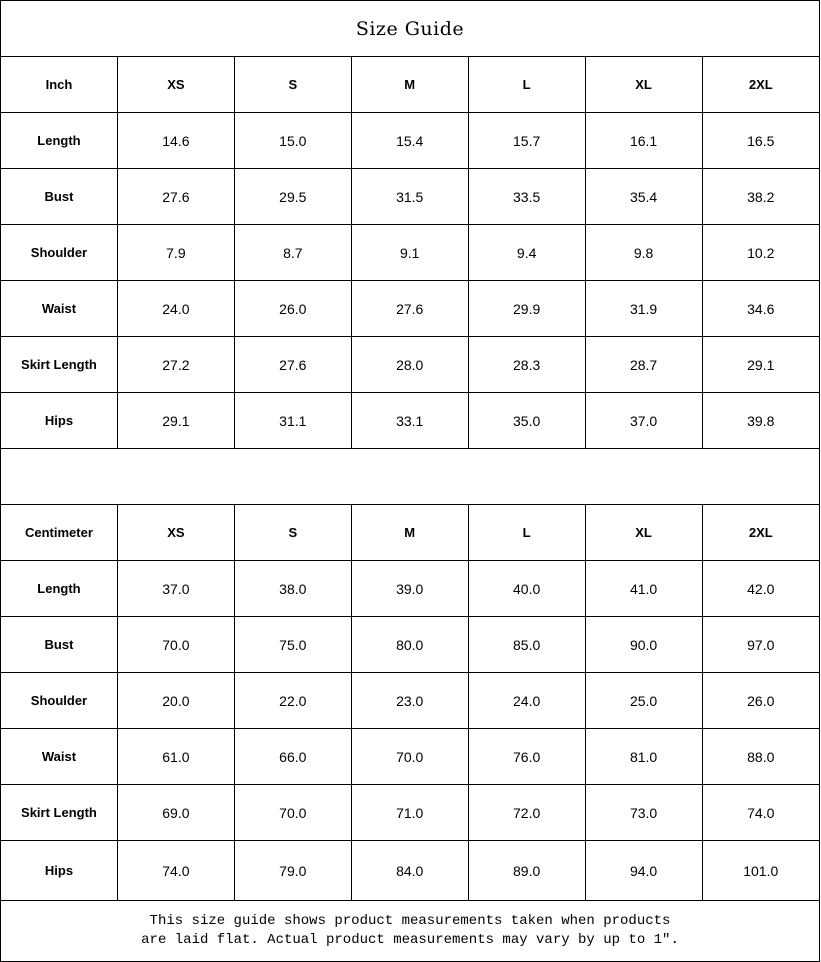 This screenshot has width=821, height=962. What do you see at coordinates (526, 700) in the screenshot?
I see `measurement-cell: 24.0` at bounding box center [526, 700].